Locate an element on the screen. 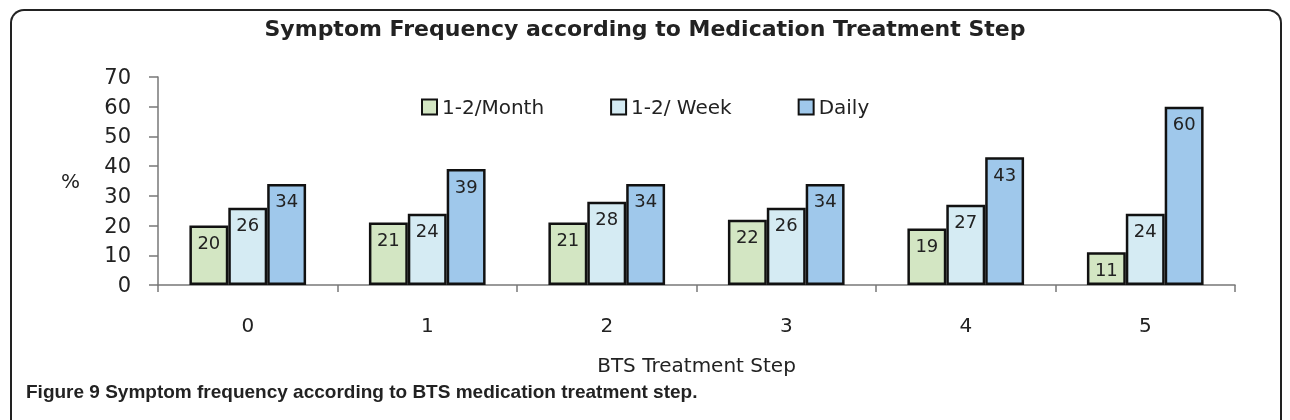 The height and width of the screenshot is (420, 1290). data-label: 20 is located at coordinates (209, 243).